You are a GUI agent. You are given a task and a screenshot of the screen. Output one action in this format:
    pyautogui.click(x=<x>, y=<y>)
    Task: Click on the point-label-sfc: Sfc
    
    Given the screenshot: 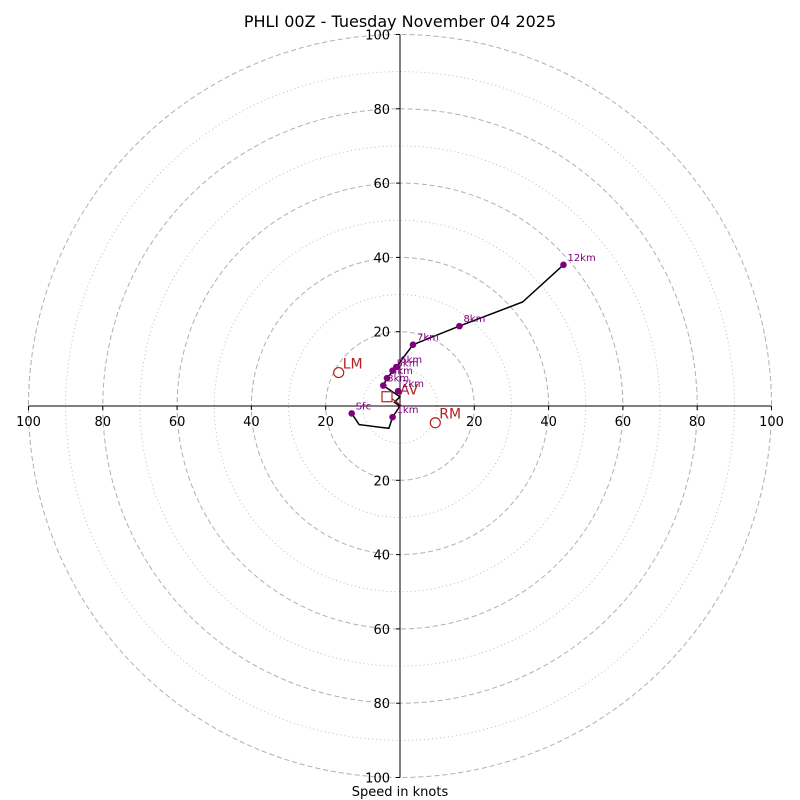 What is the action you would take?
    pyautogui.click(x=363, y=406)
    